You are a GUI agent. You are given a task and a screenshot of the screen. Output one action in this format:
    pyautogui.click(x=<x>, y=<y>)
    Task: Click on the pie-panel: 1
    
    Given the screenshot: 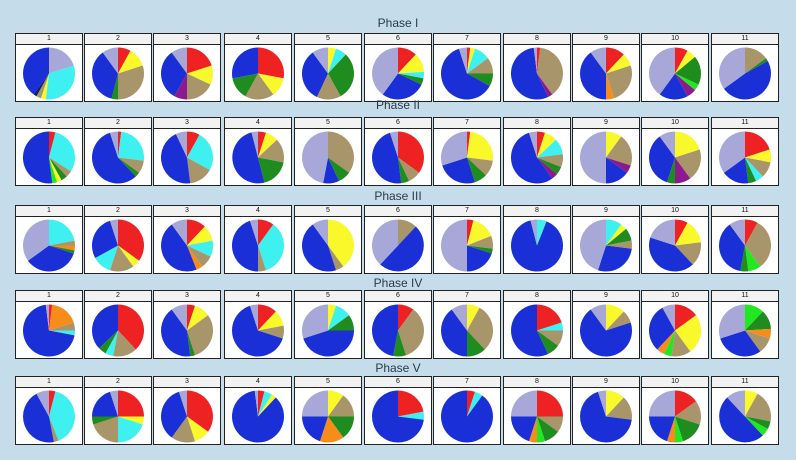 What is the action you would take?
    pyautogui.click(x=49, y=239)
    